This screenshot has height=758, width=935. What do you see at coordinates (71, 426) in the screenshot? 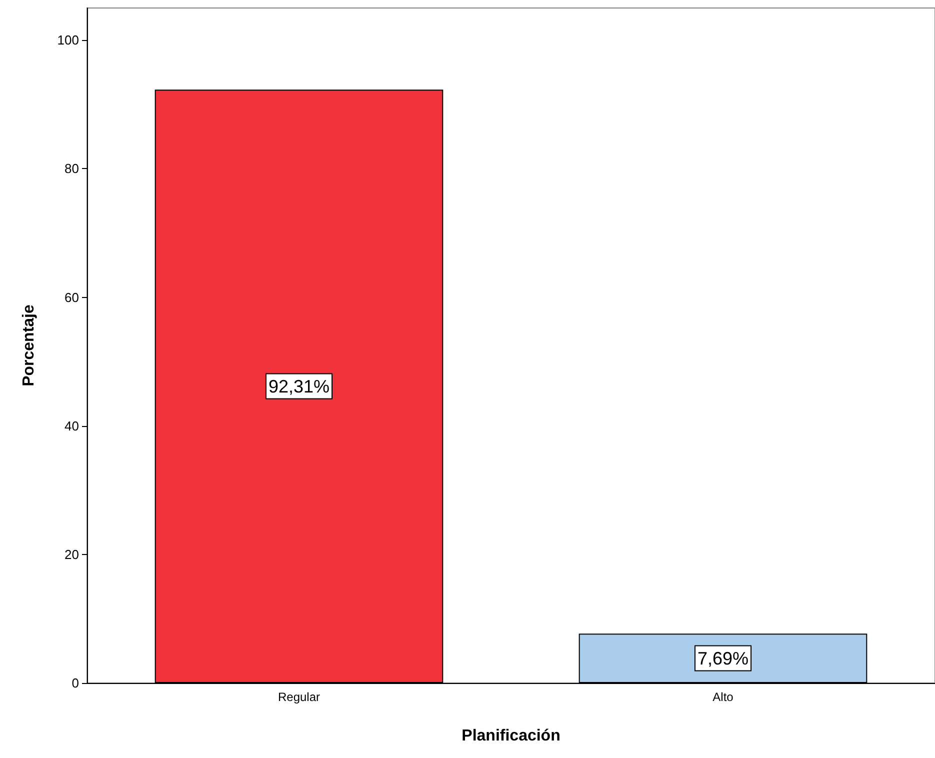
I see `y-tick-label: 40` at bounding box center [71, 426].